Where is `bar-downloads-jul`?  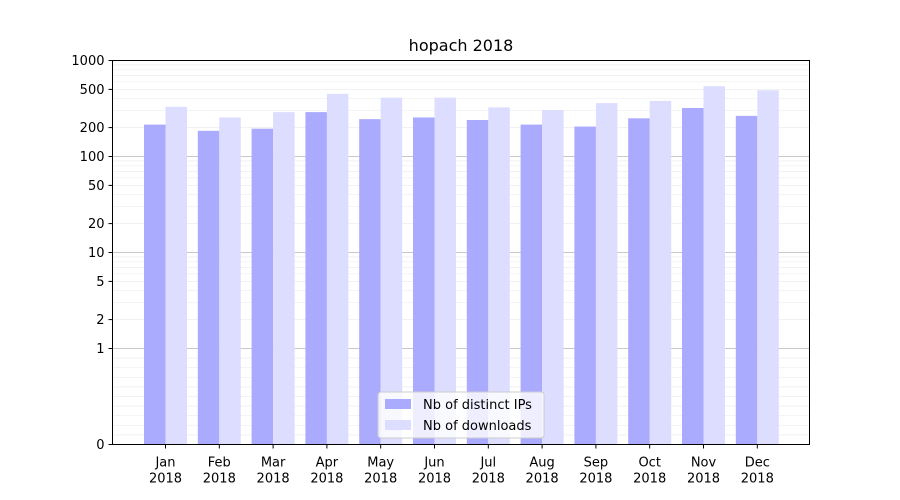
bar-downloads-jul is located at coordinates (499, 276).